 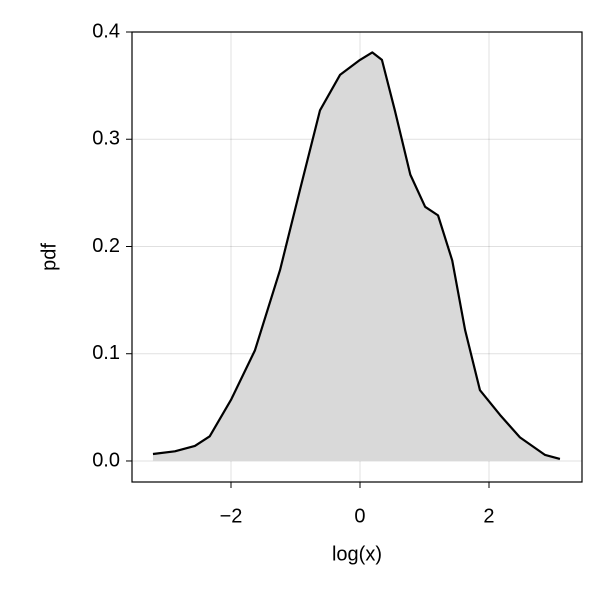 I want to click on x-tick-label: 0, so click(x=359, y=516).